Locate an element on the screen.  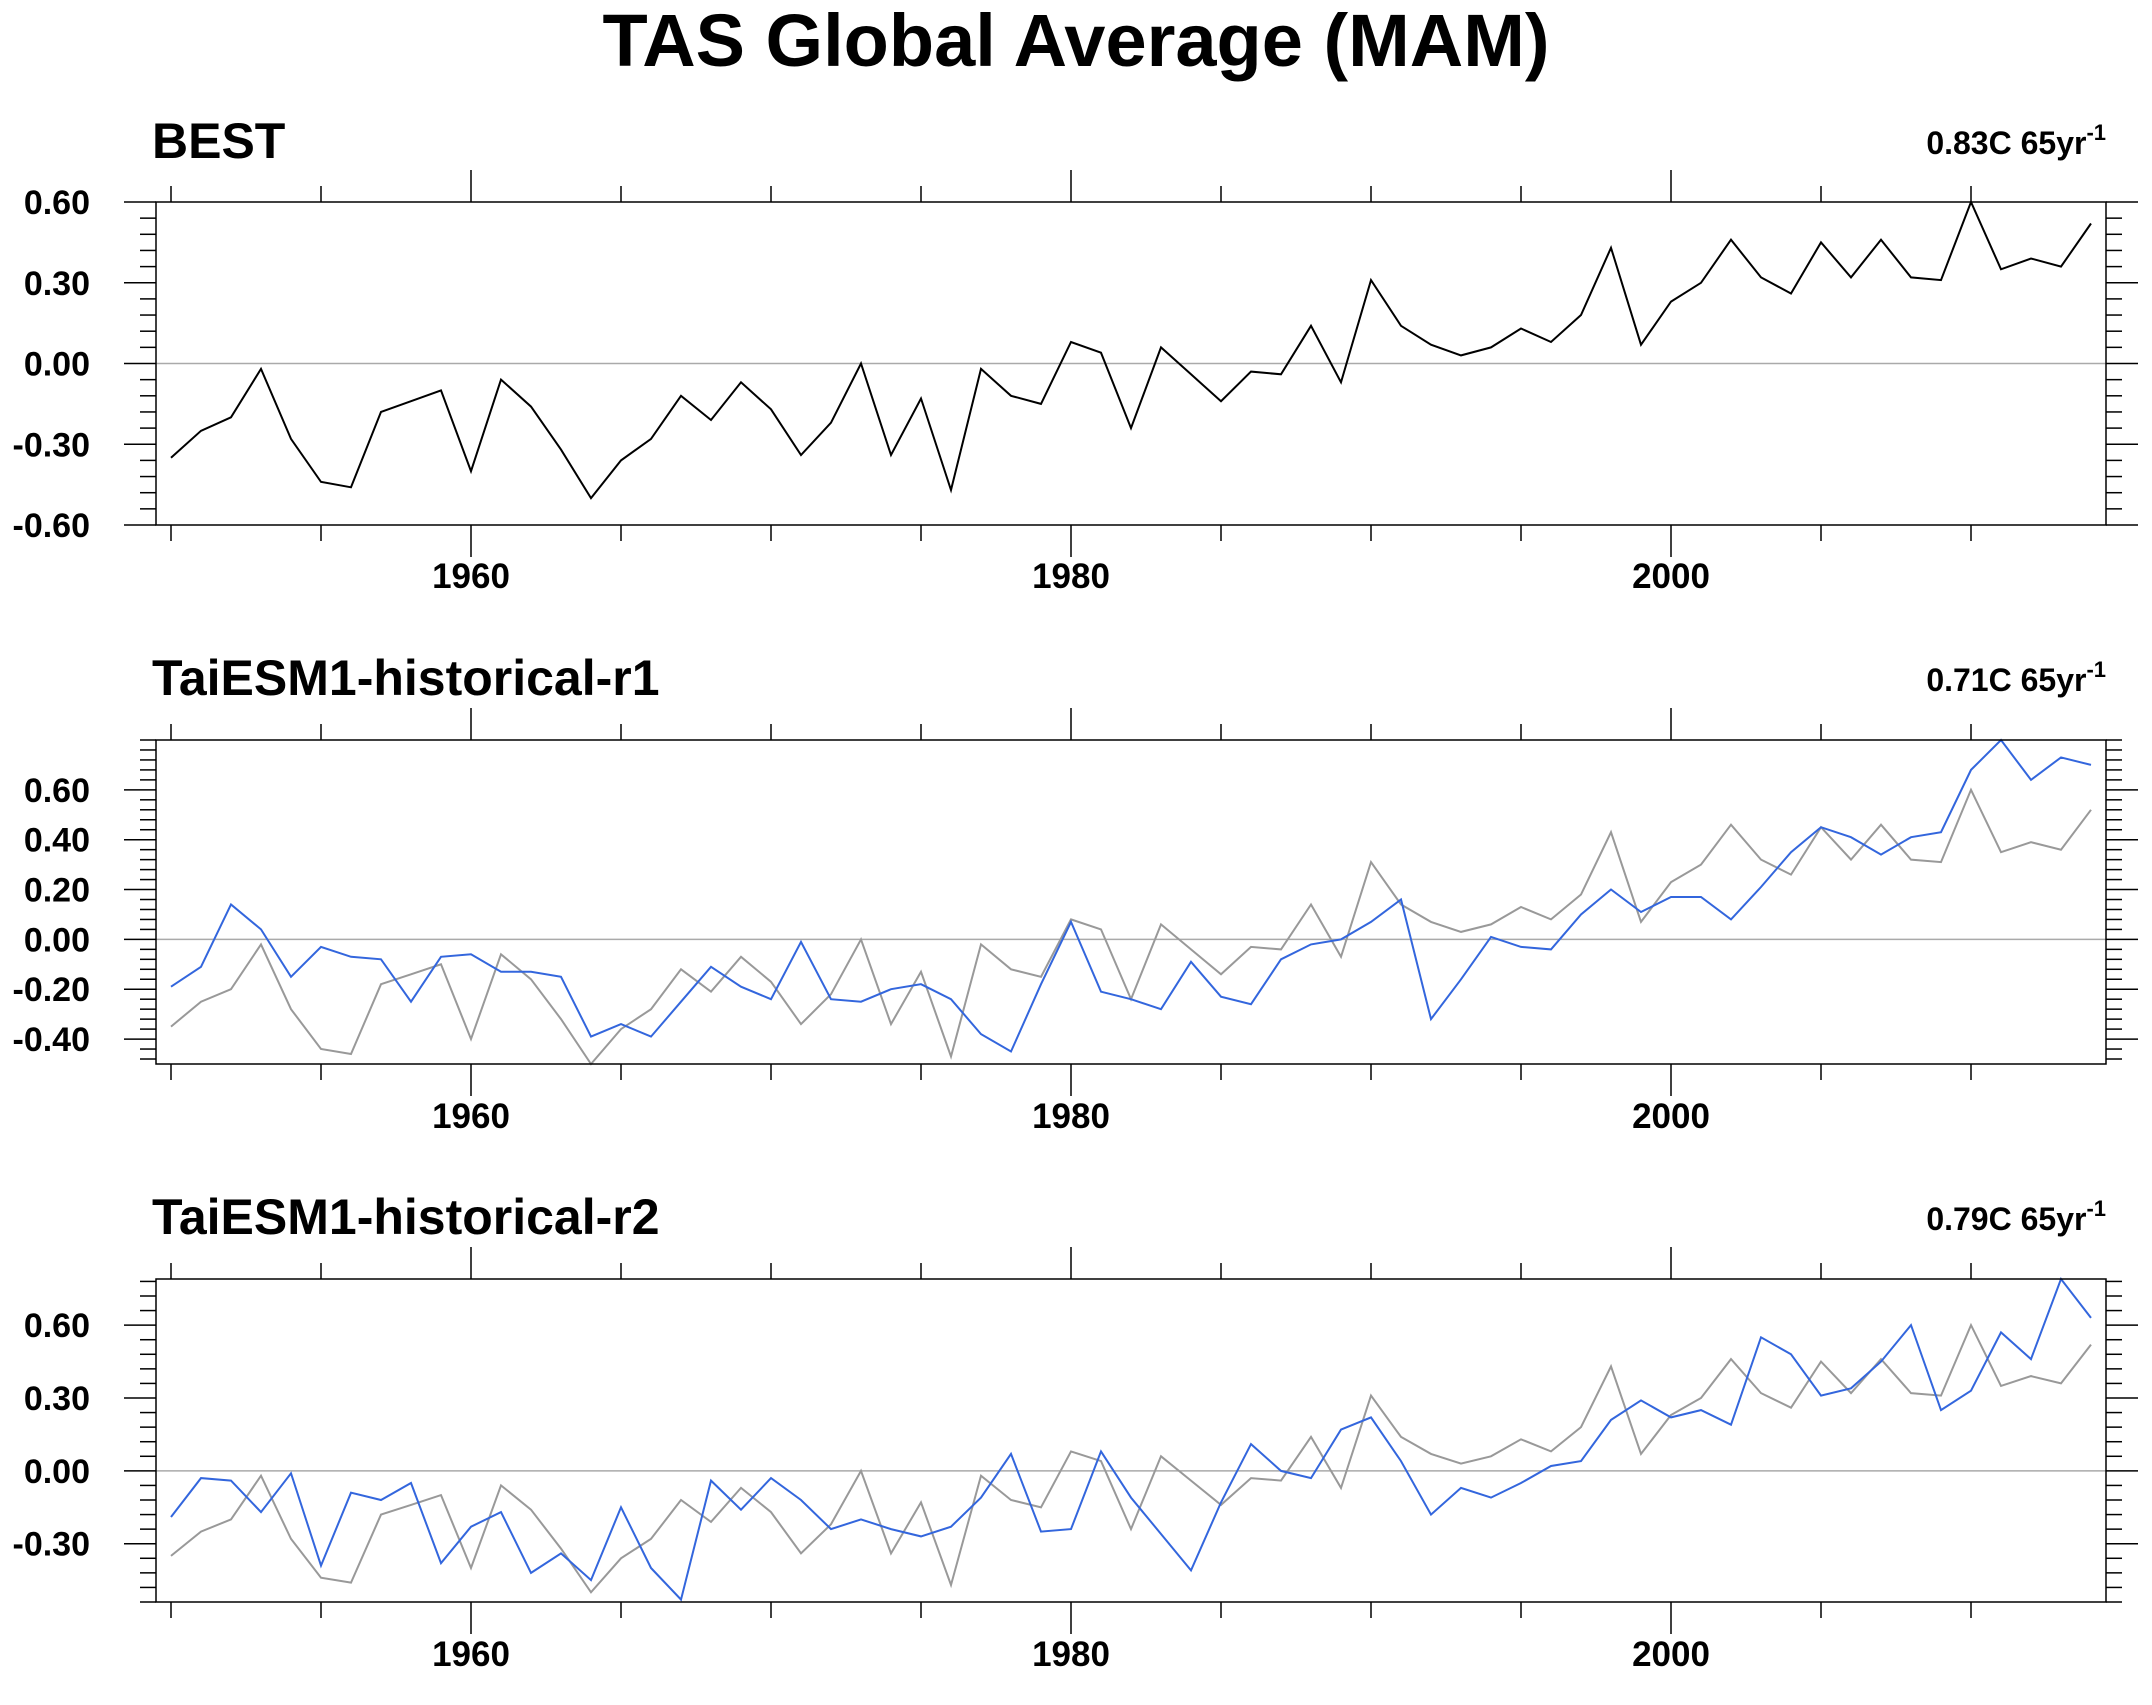
trend-label: 0.83C 65yr-1 is located at coordinates (2016, 140).